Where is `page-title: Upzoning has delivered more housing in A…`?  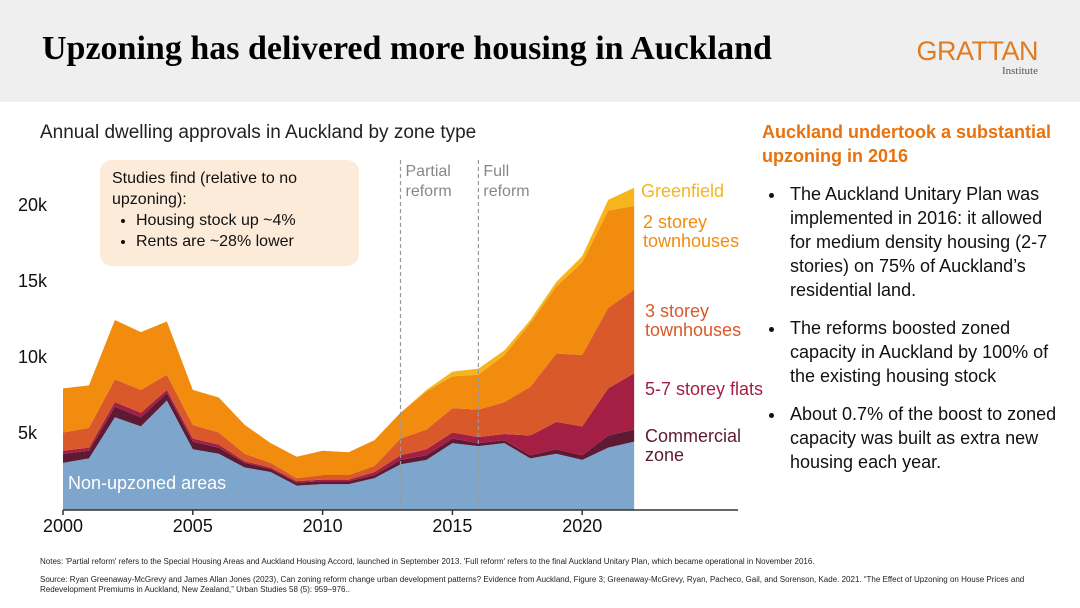
page-title: Upzoning has delivered more housing in A… is located at coordinates (407, 48).